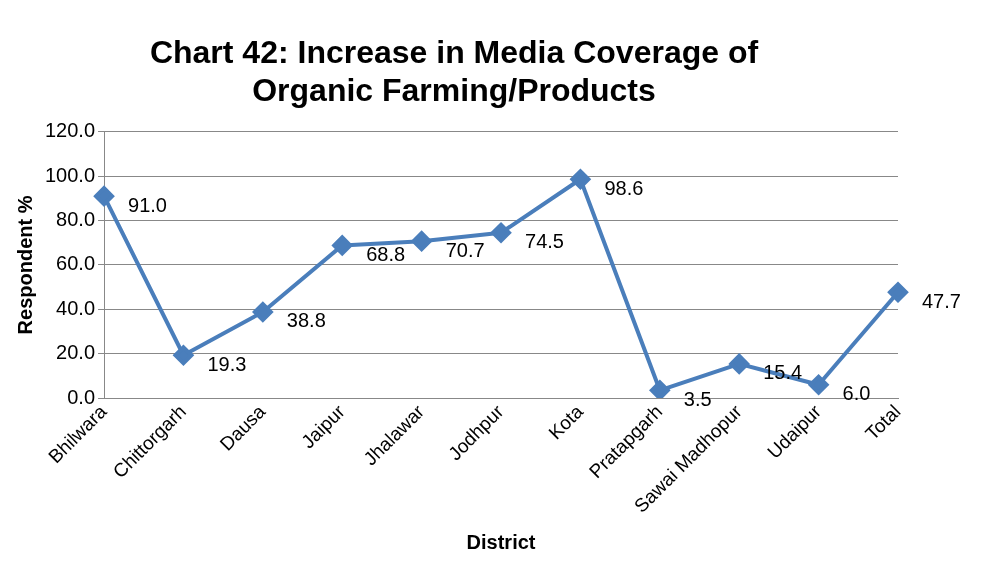  What do you see at coordinates (76, 263) in the screenshot?
I see `y-tick-label: 60.0` at bounding box center [76, 263].